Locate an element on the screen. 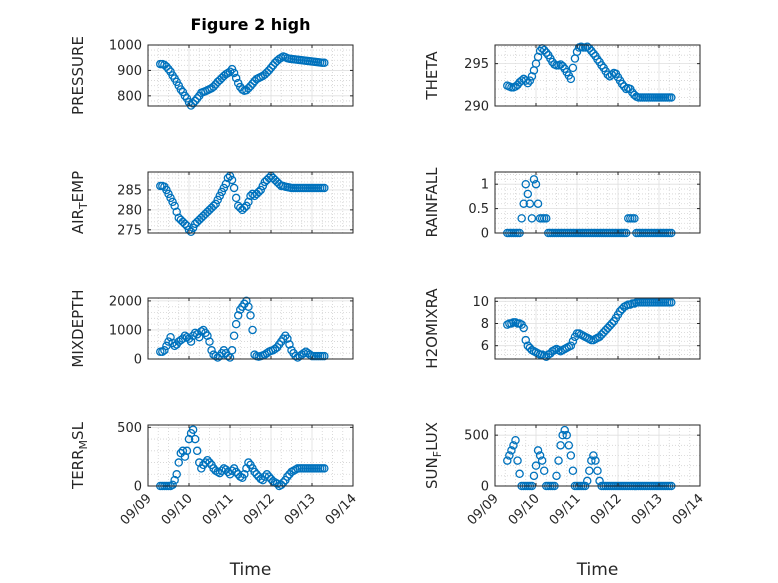 This screenshot has width=778, height=583. y-axis-label: THETA is located at coordinates (432, 76).